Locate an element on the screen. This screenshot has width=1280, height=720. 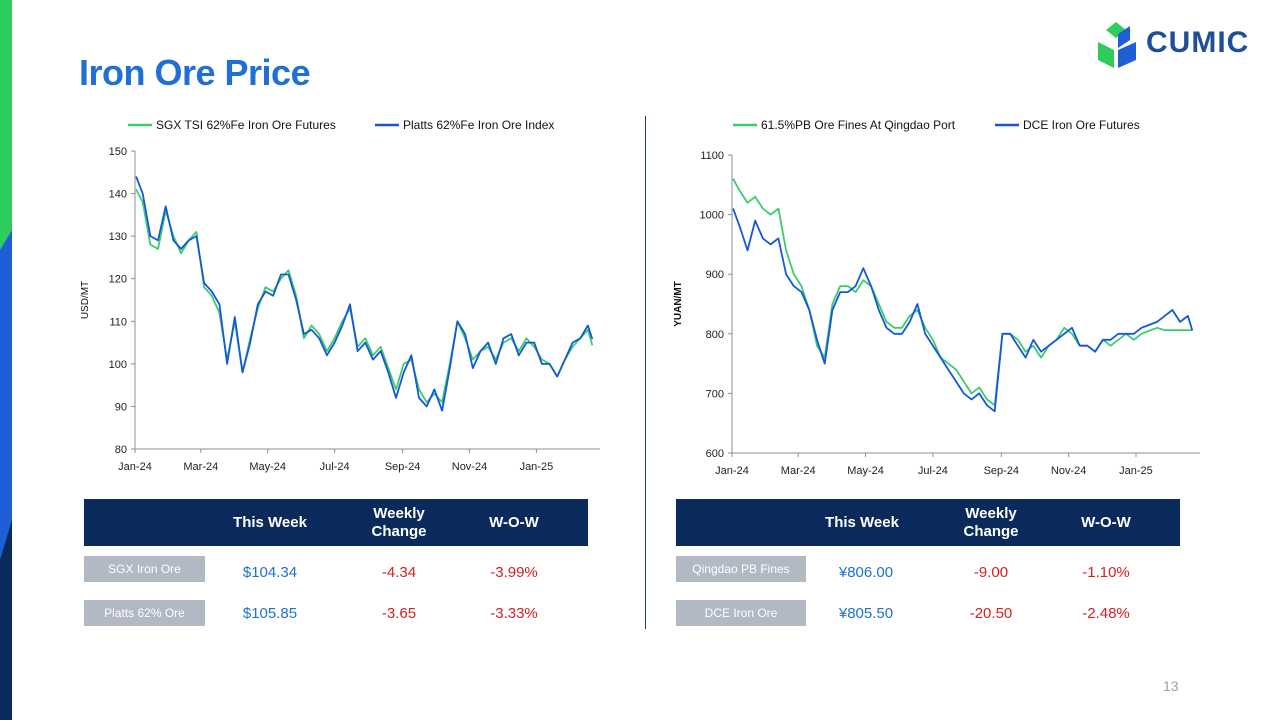
logo-text: CUMIC is located at coordinates (1198, 42).